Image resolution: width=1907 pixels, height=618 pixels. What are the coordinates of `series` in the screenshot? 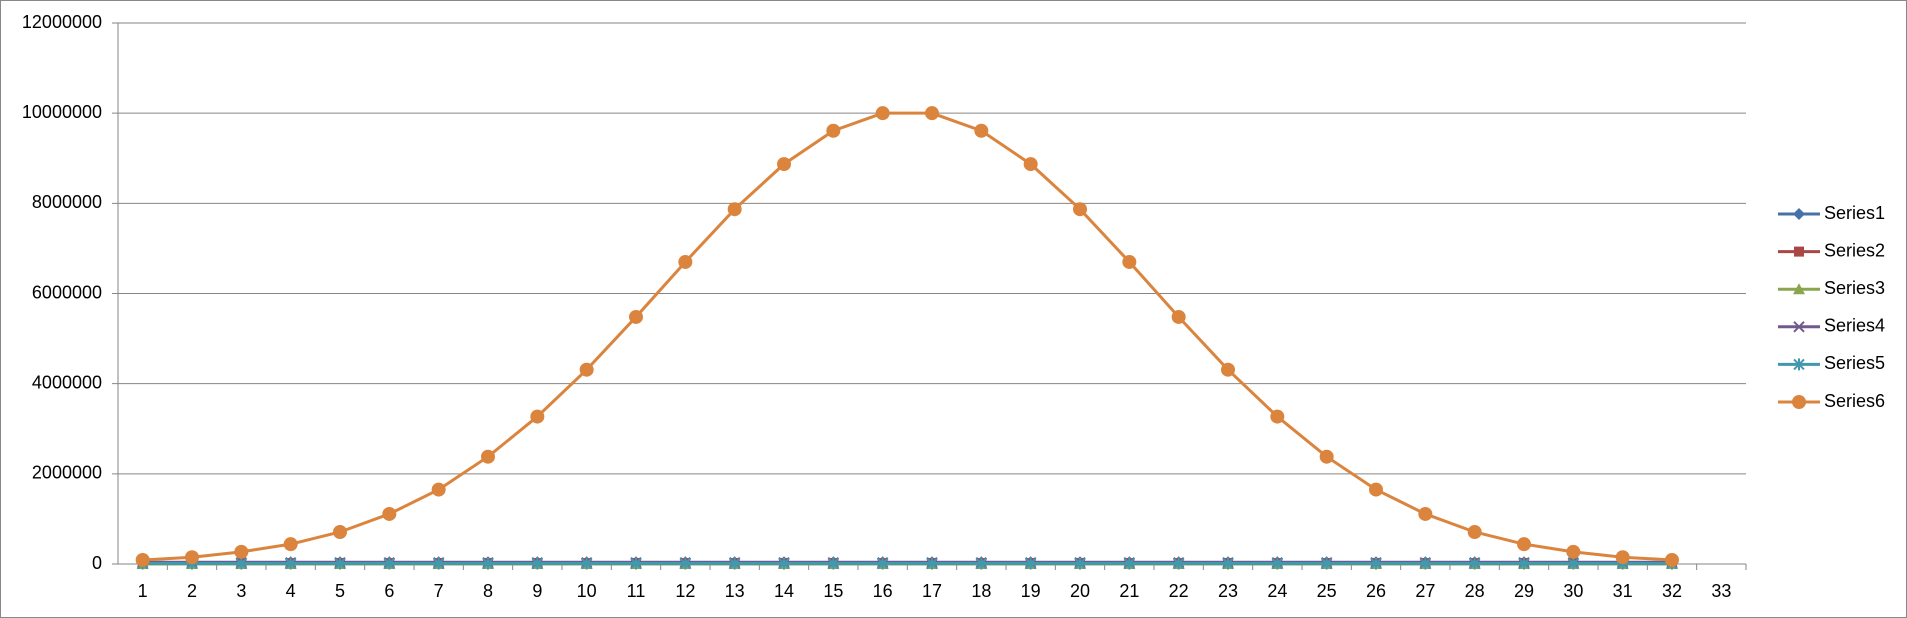 It's located at (907, 563).